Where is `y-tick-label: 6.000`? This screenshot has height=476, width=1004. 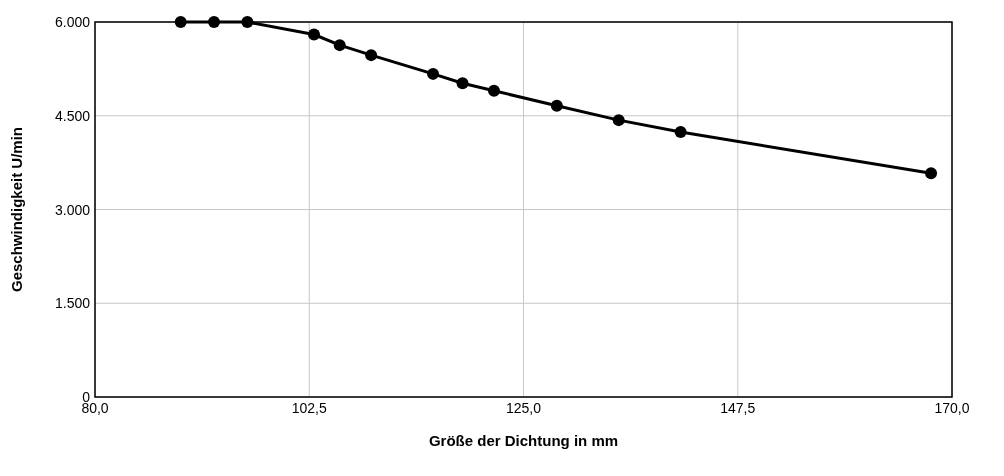
y-tick-label: 6.000 is located at coordinates (72, 22).